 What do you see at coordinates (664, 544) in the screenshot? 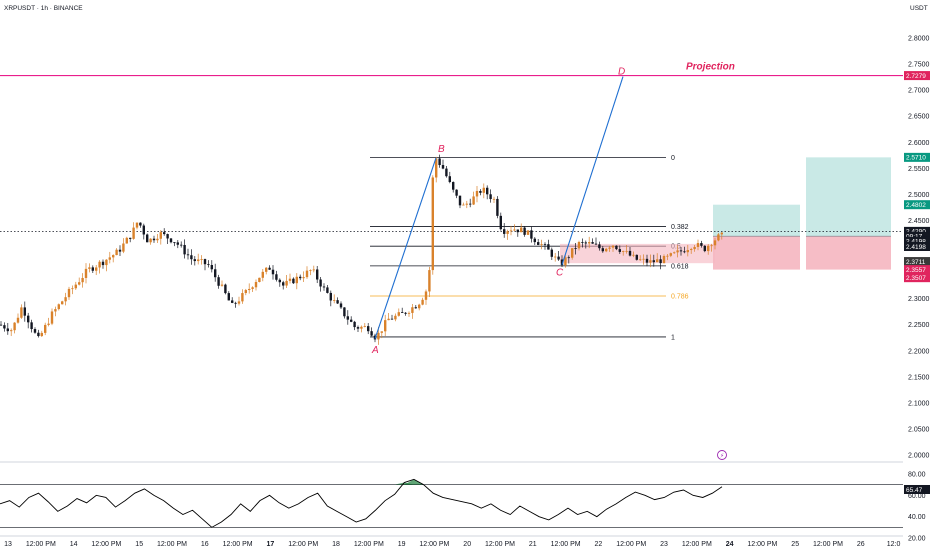
I see `time-tick-label: 23` at bounding box center [664, 544].